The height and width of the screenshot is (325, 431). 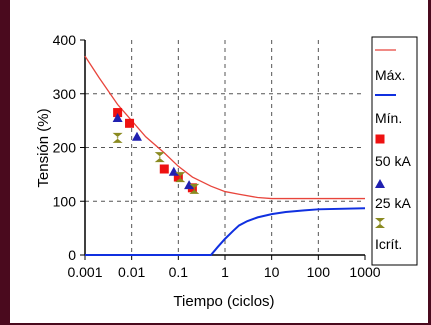 I want to click on legend-label-25-ka: 25 kA, so click(x=393, y=203).